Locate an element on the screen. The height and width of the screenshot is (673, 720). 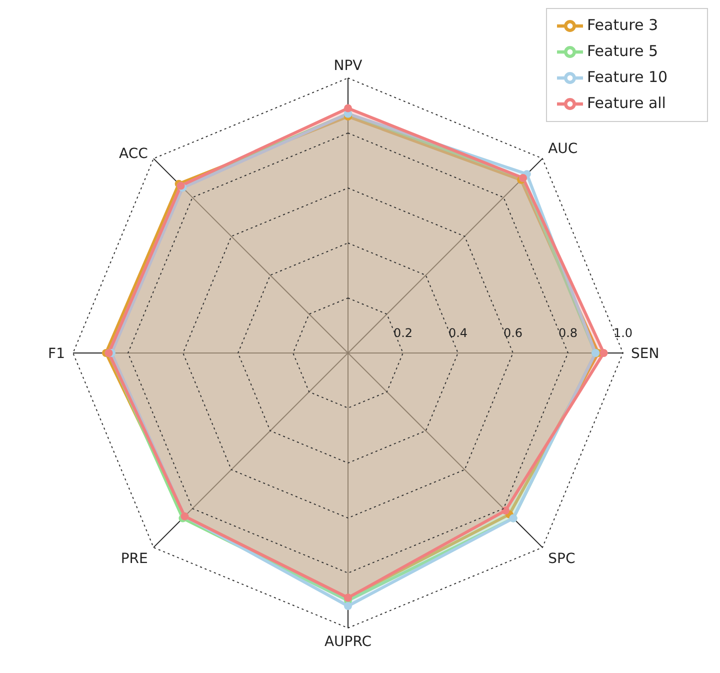
spoke-label: PRE is located at coordinates (134, 559).